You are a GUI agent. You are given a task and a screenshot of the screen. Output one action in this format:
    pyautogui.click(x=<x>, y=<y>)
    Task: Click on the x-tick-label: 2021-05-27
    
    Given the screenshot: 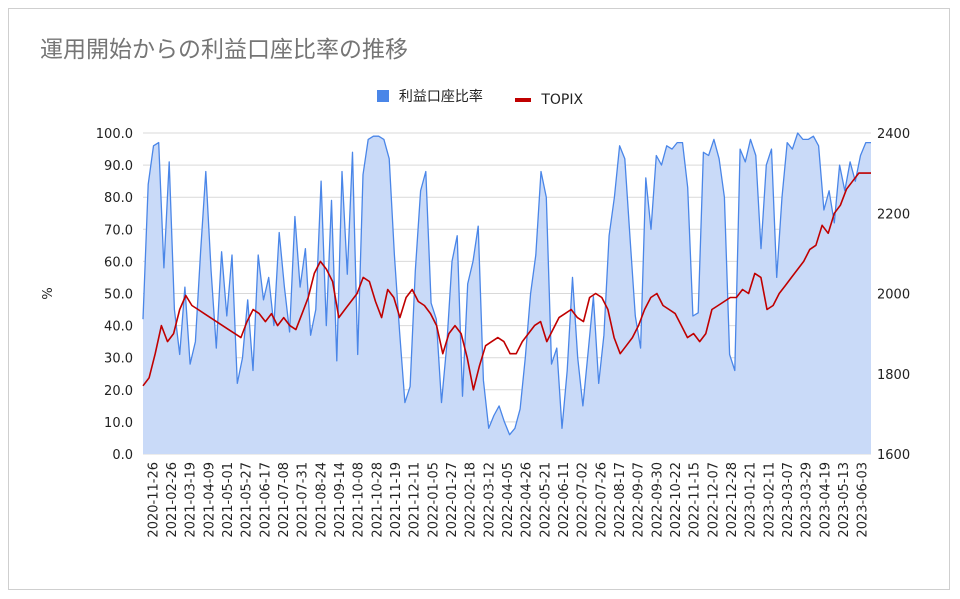 What is the action you would take?
    pyautogui.click(x=247, y=500)
    